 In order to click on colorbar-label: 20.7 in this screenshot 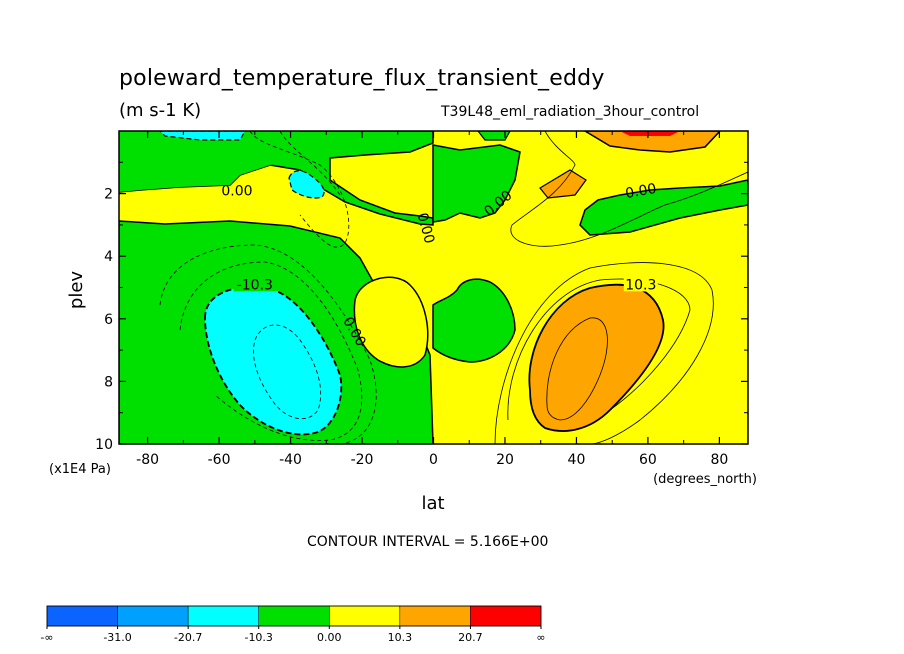, I will do `click(470, 637)`.